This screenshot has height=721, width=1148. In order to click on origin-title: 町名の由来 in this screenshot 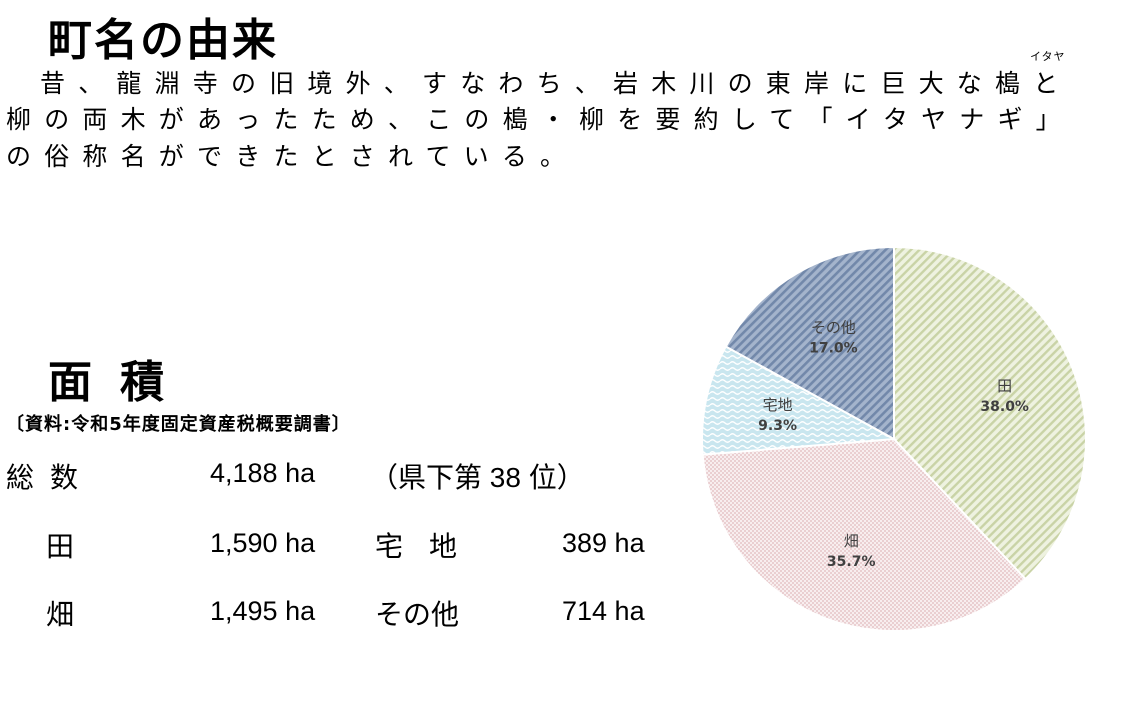, I will do `click(163, 40)`.